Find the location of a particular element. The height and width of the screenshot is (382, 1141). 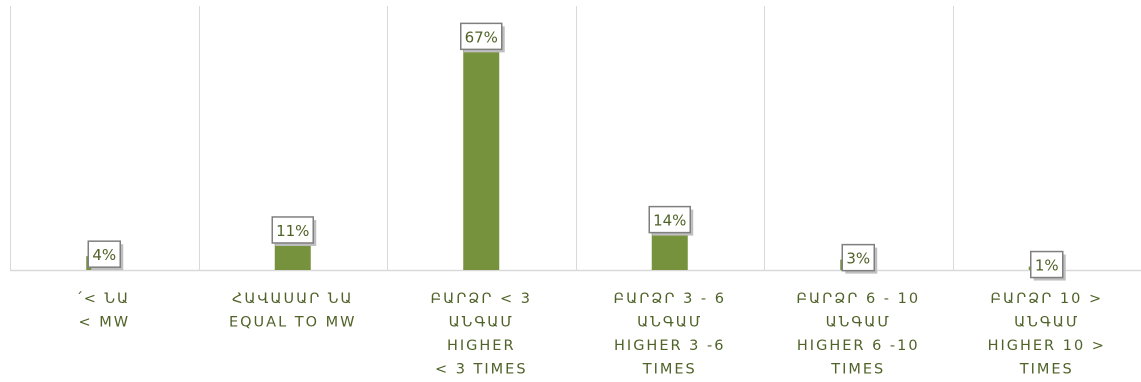

data-label-text: 14% is located at coordinates (669, 221).